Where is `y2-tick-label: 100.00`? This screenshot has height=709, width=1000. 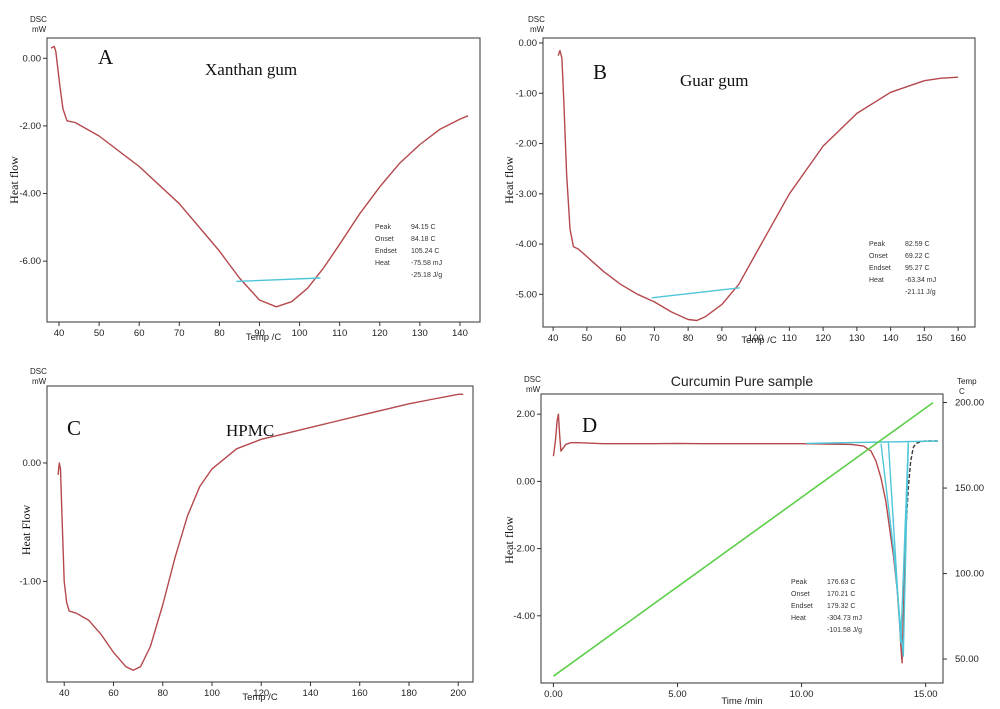
y2-tick-label: 100.00 is located at coordinates (969, 574).